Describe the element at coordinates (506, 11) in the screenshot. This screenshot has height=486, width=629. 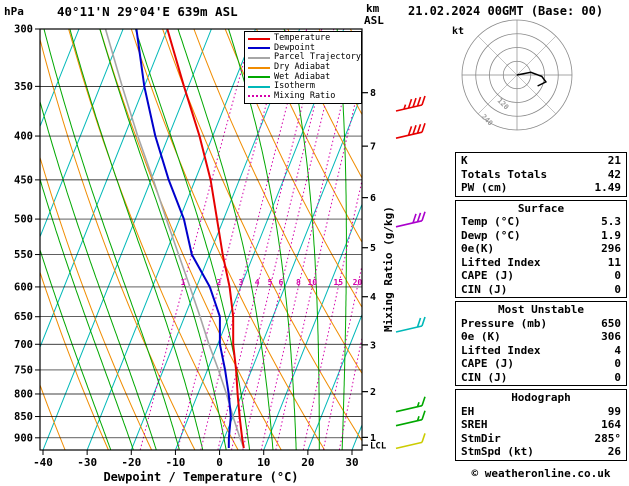
I see `datetime-label: 21.02.2024 00GMT (Base: 00)` at that location.